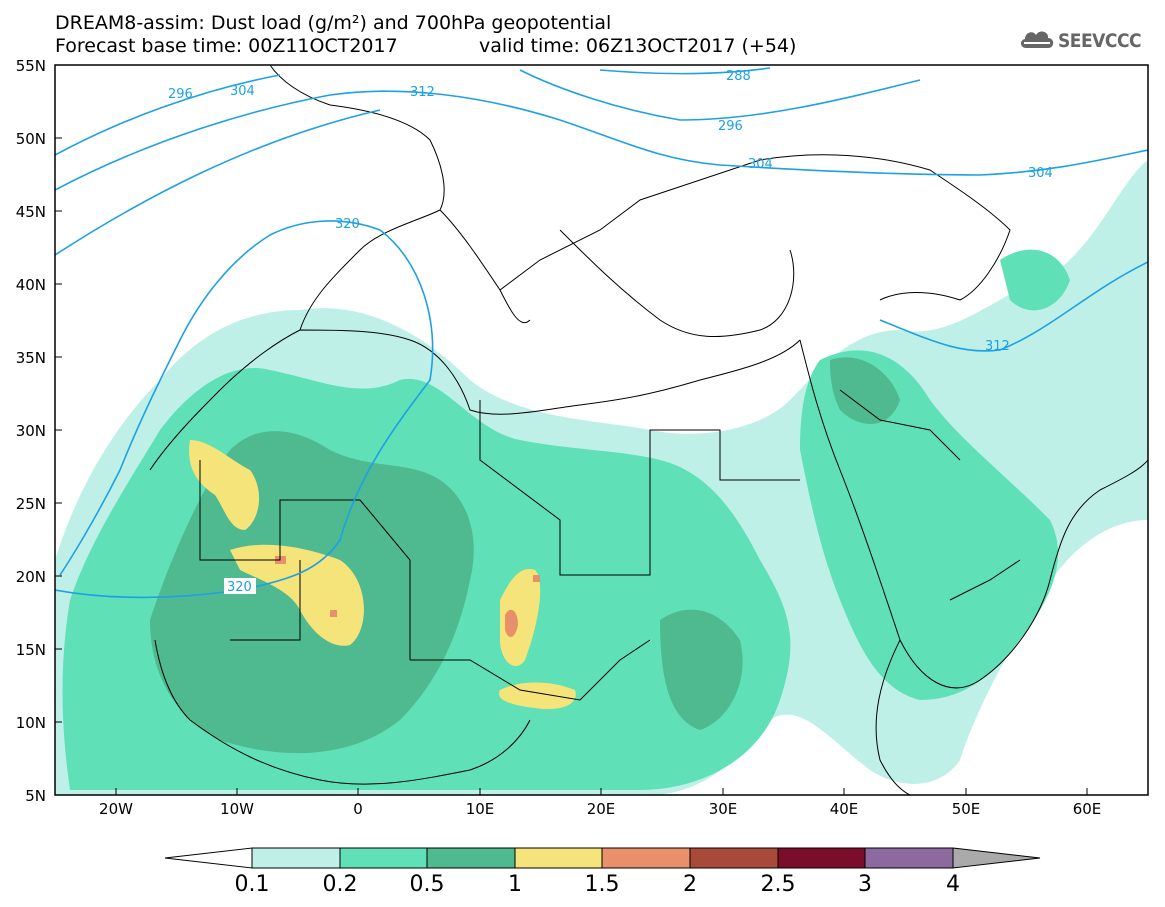  Describe the element at coordinates (407, 596) in the screenshot. I see `dust-level-1.5` at that location.